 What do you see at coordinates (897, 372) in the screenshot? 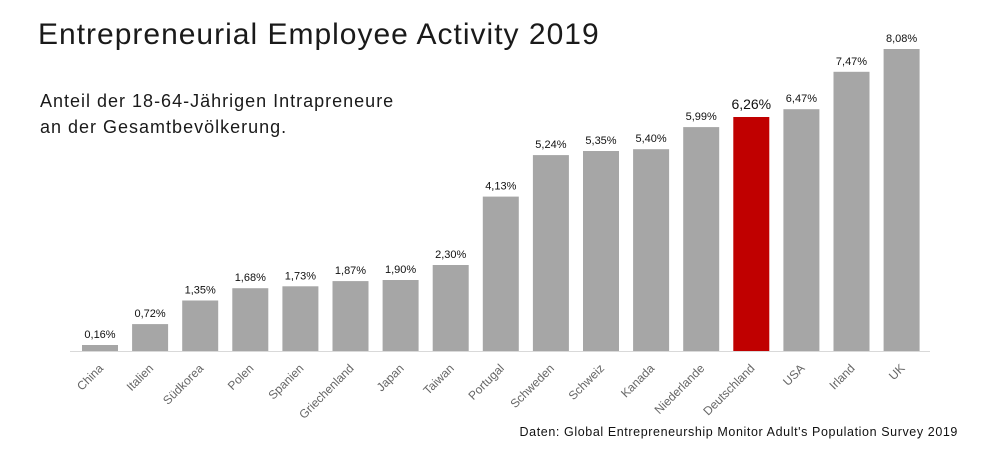
I see `category-label-uk: UK` at bounding box center [897, 372].